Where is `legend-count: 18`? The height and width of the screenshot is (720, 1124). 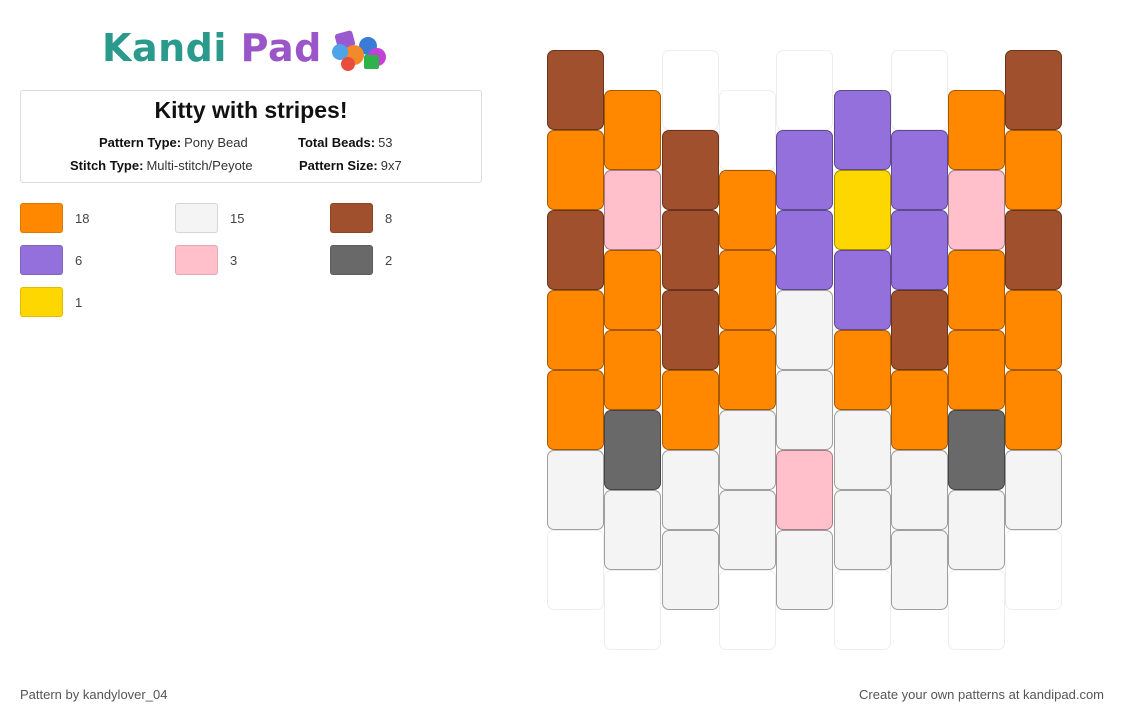
legend-count: 18 is located at coordinates (82, 218).